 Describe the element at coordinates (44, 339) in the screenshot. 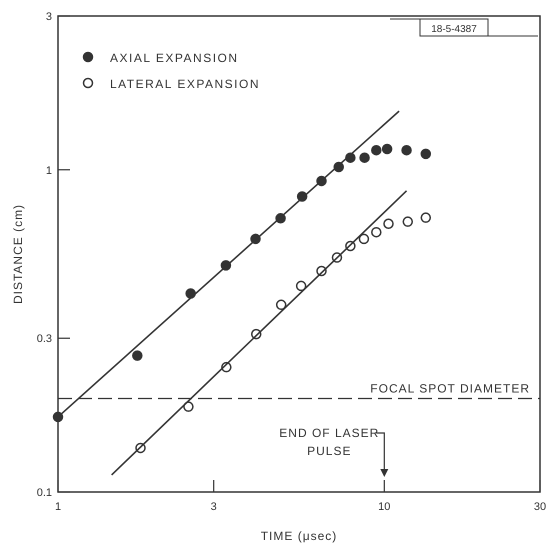

I see `y-tick-label: 0.3` at that location.